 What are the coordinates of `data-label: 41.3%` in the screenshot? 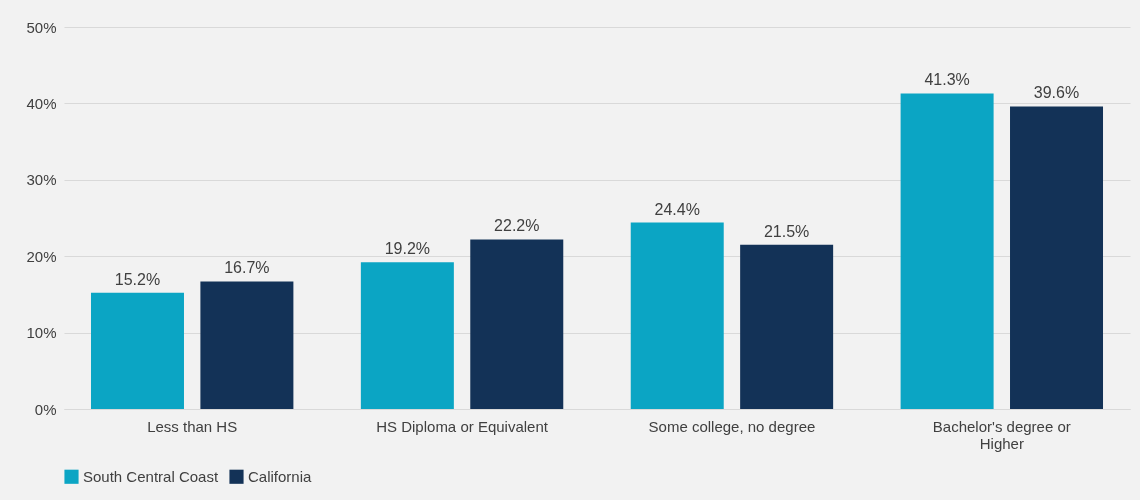 It's located at (947, 80).